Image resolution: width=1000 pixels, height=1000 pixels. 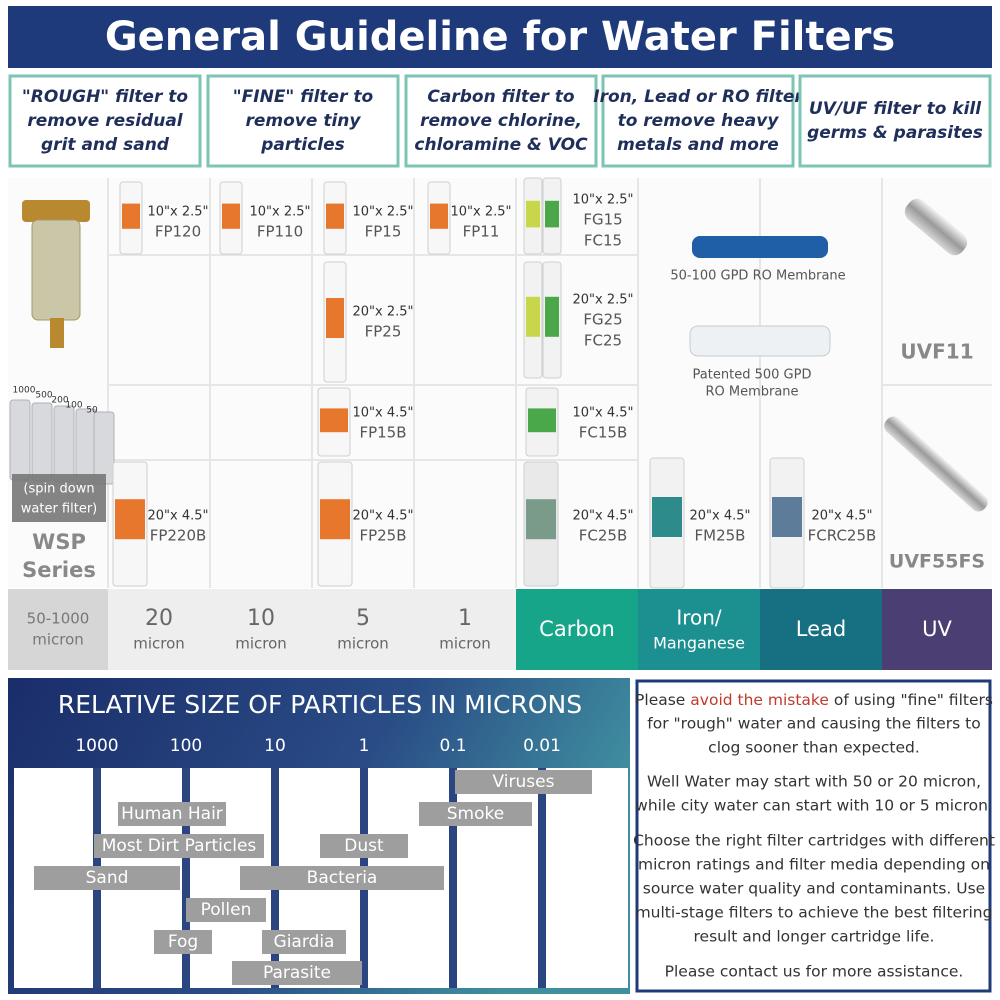 What do you see at coordinates (602, 220) in the screenshot?
I see `filter-model: FG15` at bounding box center [602, 220].